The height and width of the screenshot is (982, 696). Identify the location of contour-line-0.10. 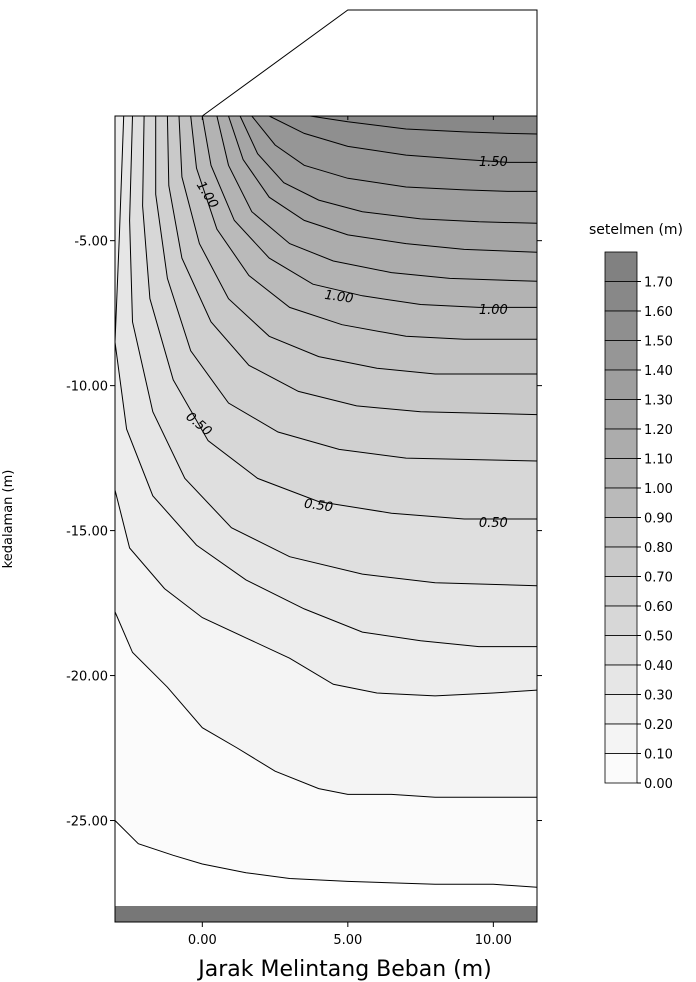
(326, 704).